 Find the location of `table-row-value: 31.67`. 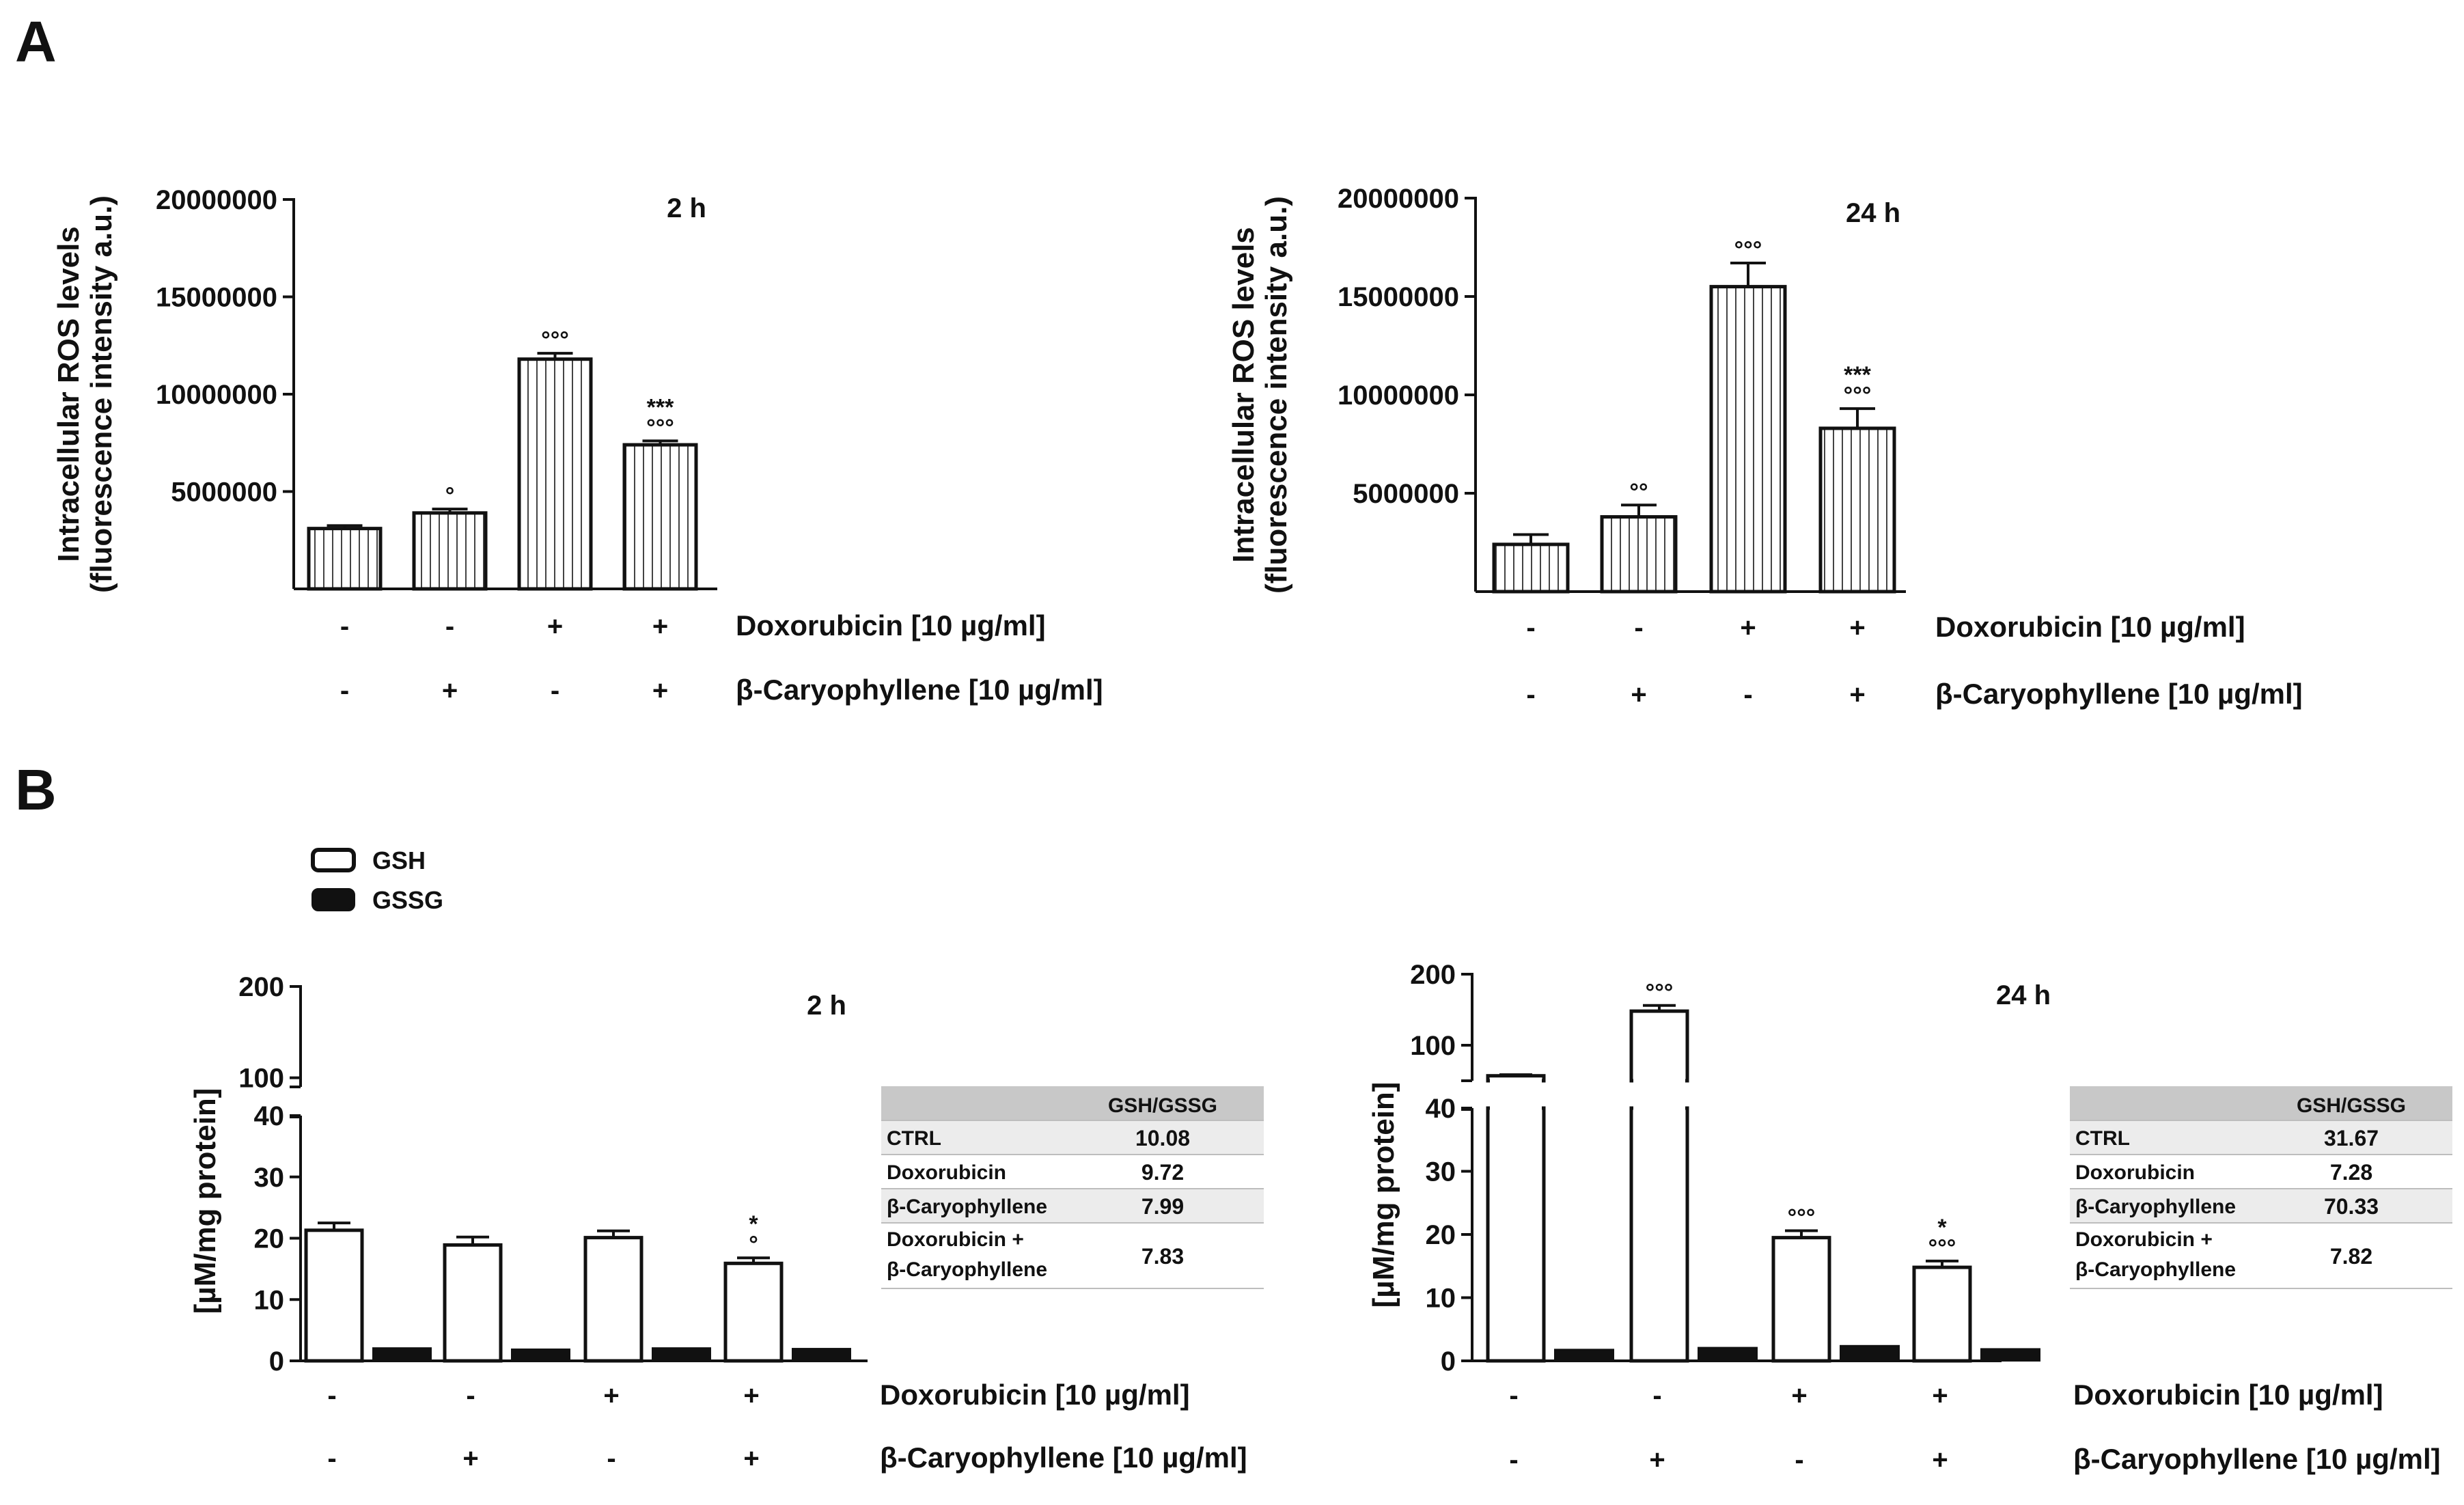

table-row-value: 31.67 is located at coordinates (2351, 1138).